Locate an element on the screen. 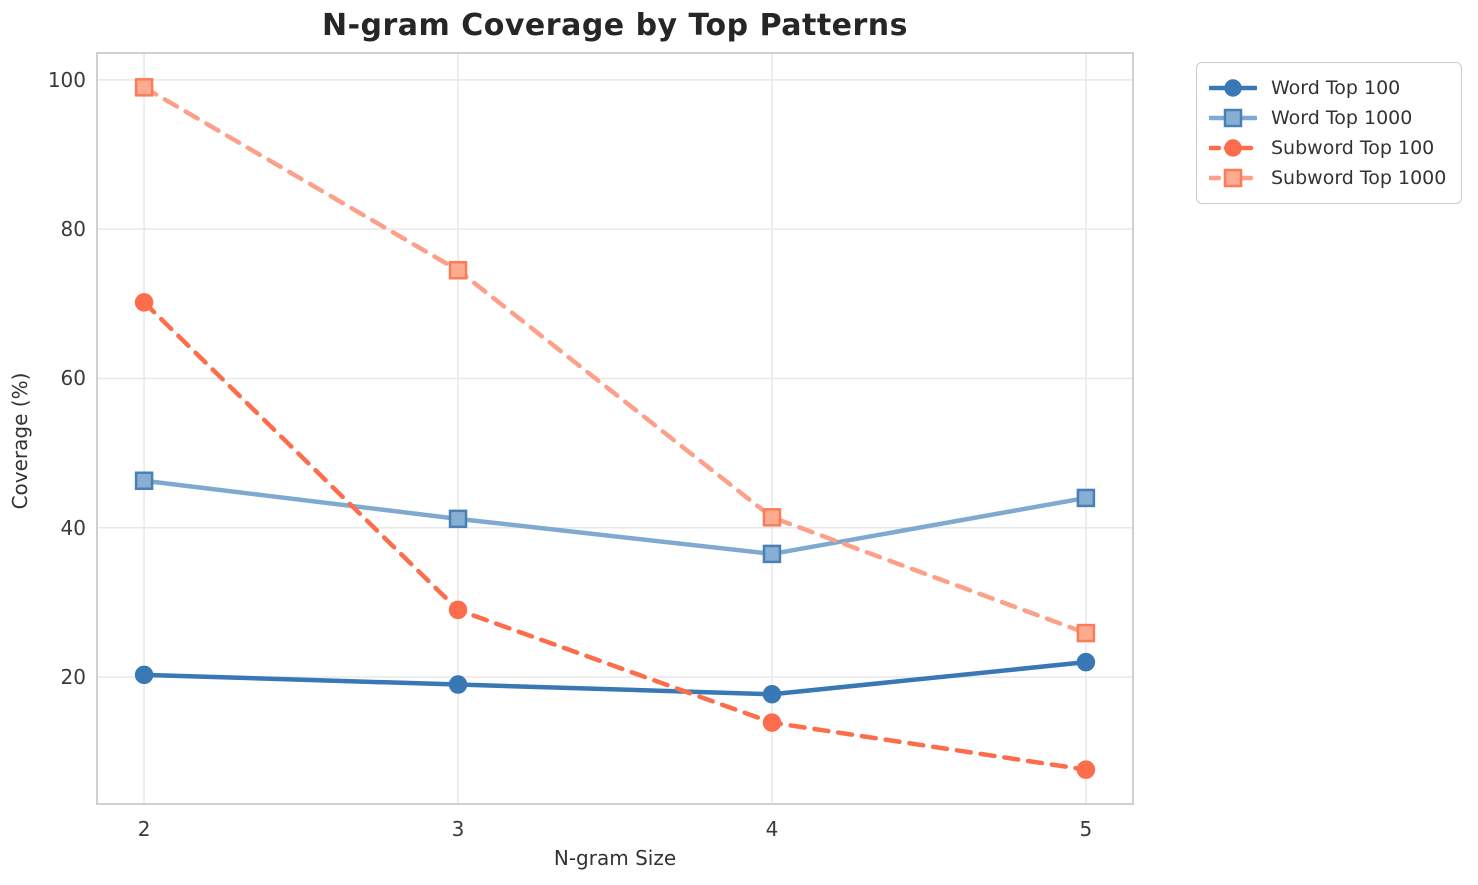  x-axis-label: N-gram Size is located at coordinates (615, 858).